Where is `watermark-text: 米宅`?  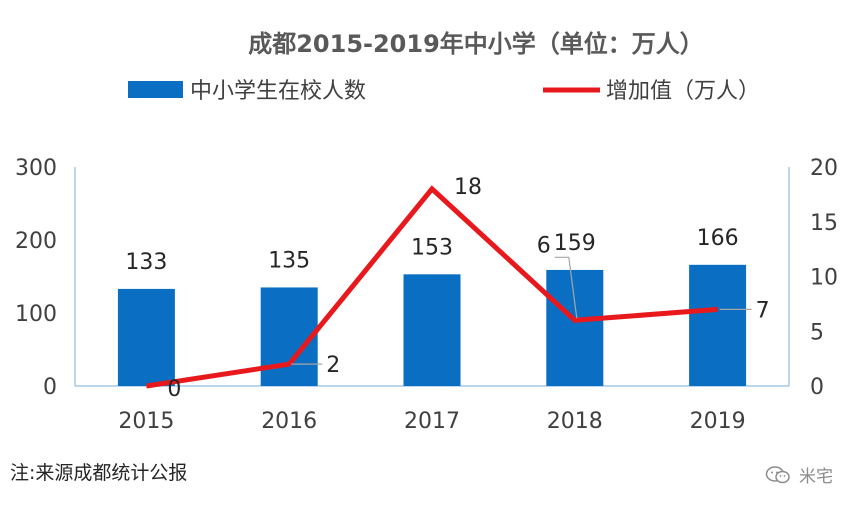 watermark-text: 米宅 is located at coordinates (816, 477).